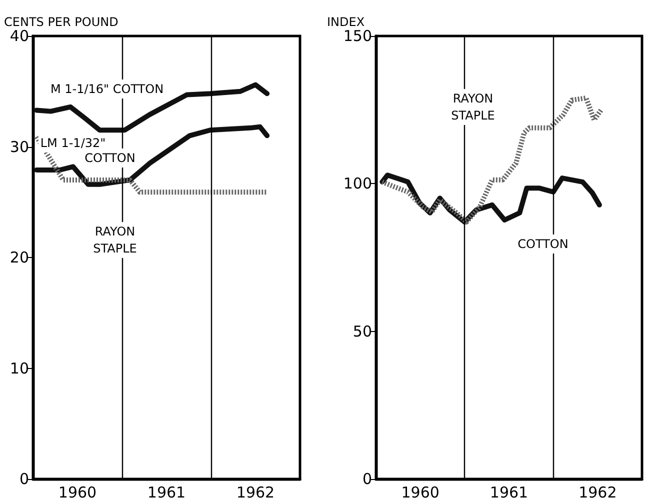 This screenshot has width=646, height=503. I want to click on y-tick-label: 50, so click(362, 331).